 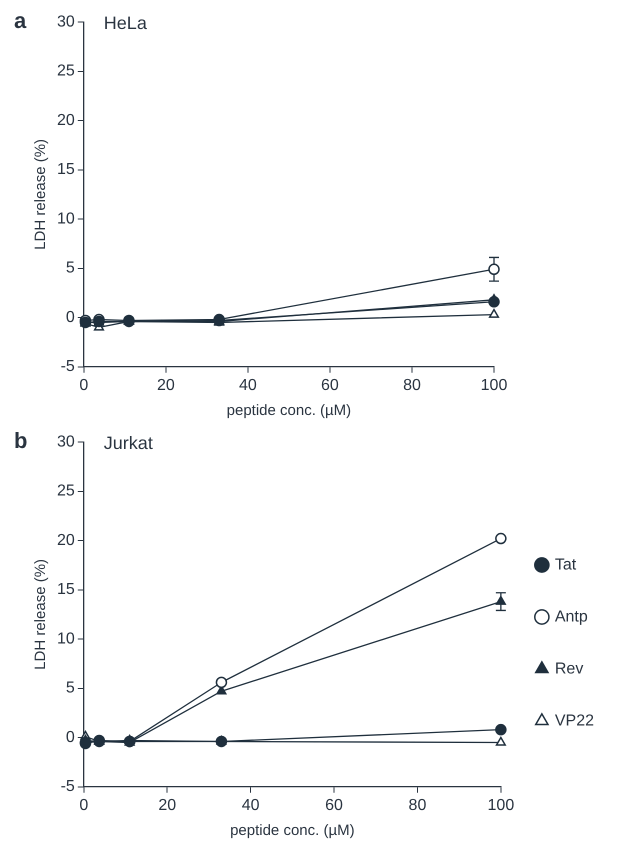 I want to click on legend-label: Antp, so click(x=571, y=617).